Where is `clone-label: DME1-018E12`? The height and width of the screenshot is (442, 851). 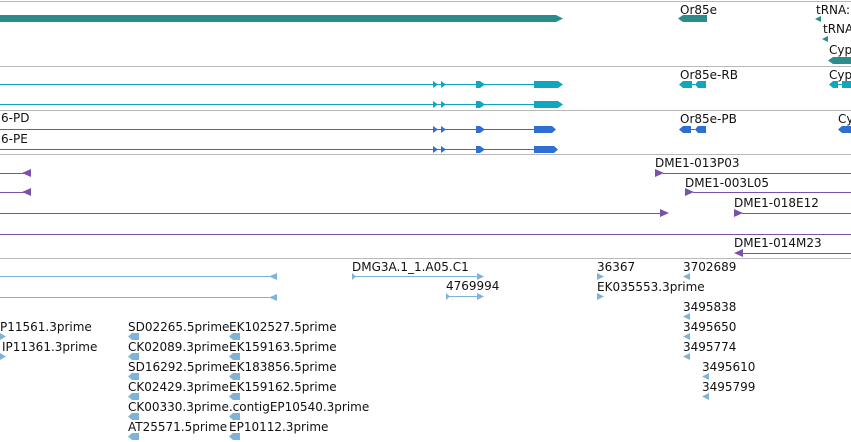 clone-label: DME1-018E12 is located at coordinates (776, 203).